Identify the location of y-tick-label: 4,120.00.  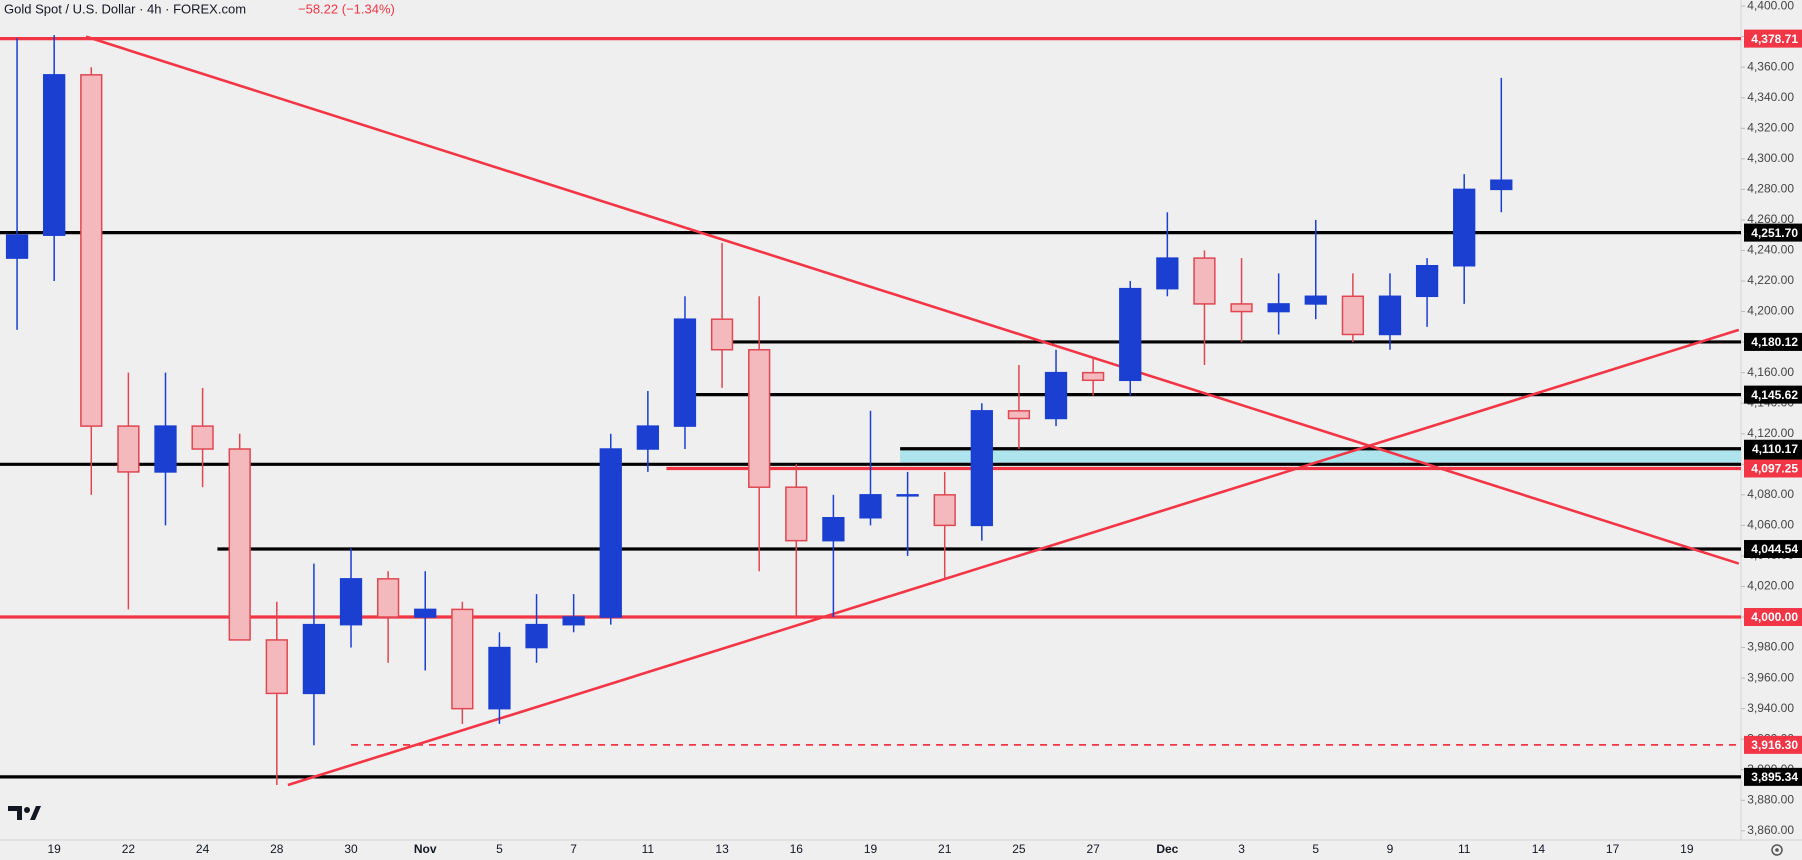
(1770, 433).